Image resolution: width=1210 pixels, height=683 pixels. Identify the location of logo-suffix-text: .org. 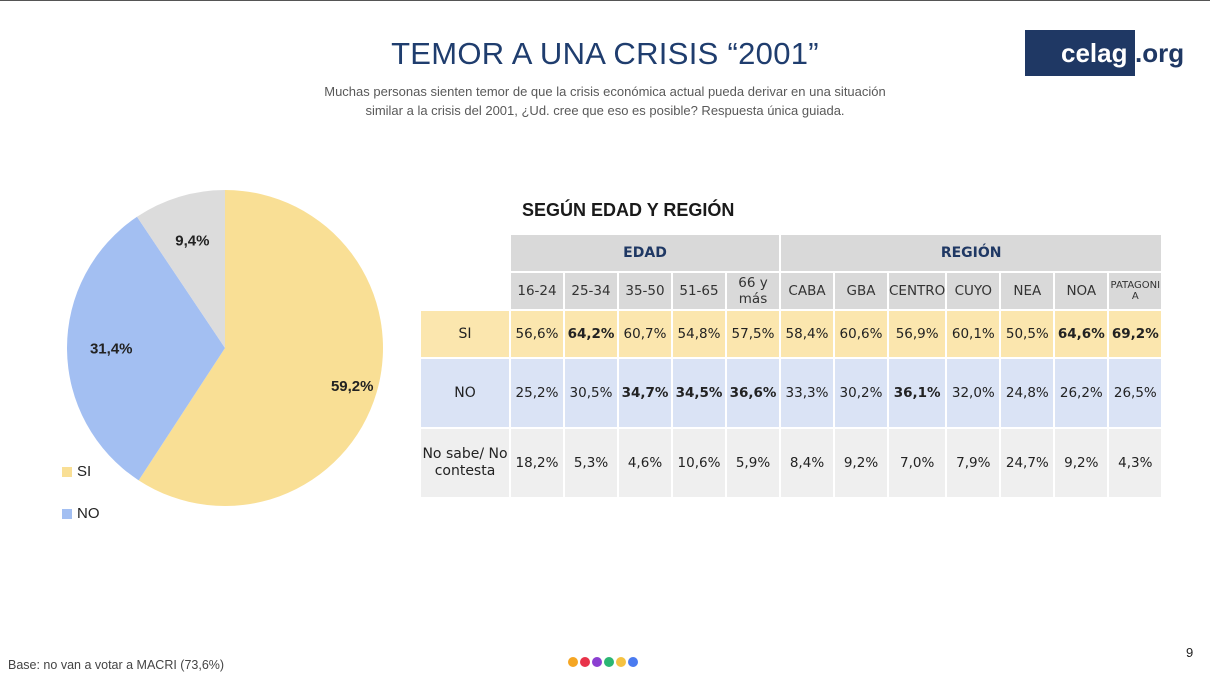
(1160, 52).